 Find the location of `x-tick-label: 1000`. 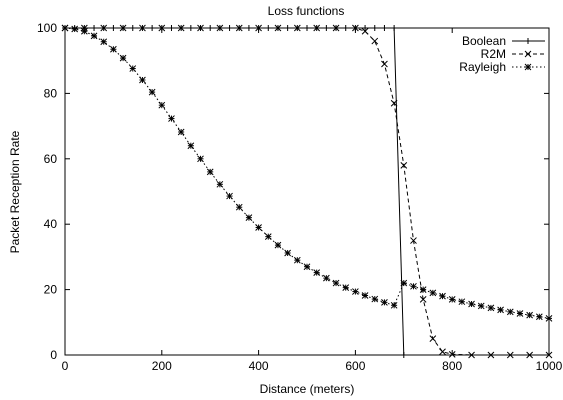

x-tick-label: 1000 is located at coordinates (549, 366).